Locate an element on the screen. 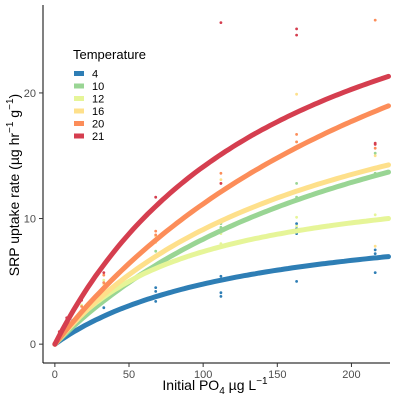  y-tick-label: 10 is located at coordinates (30, 220).